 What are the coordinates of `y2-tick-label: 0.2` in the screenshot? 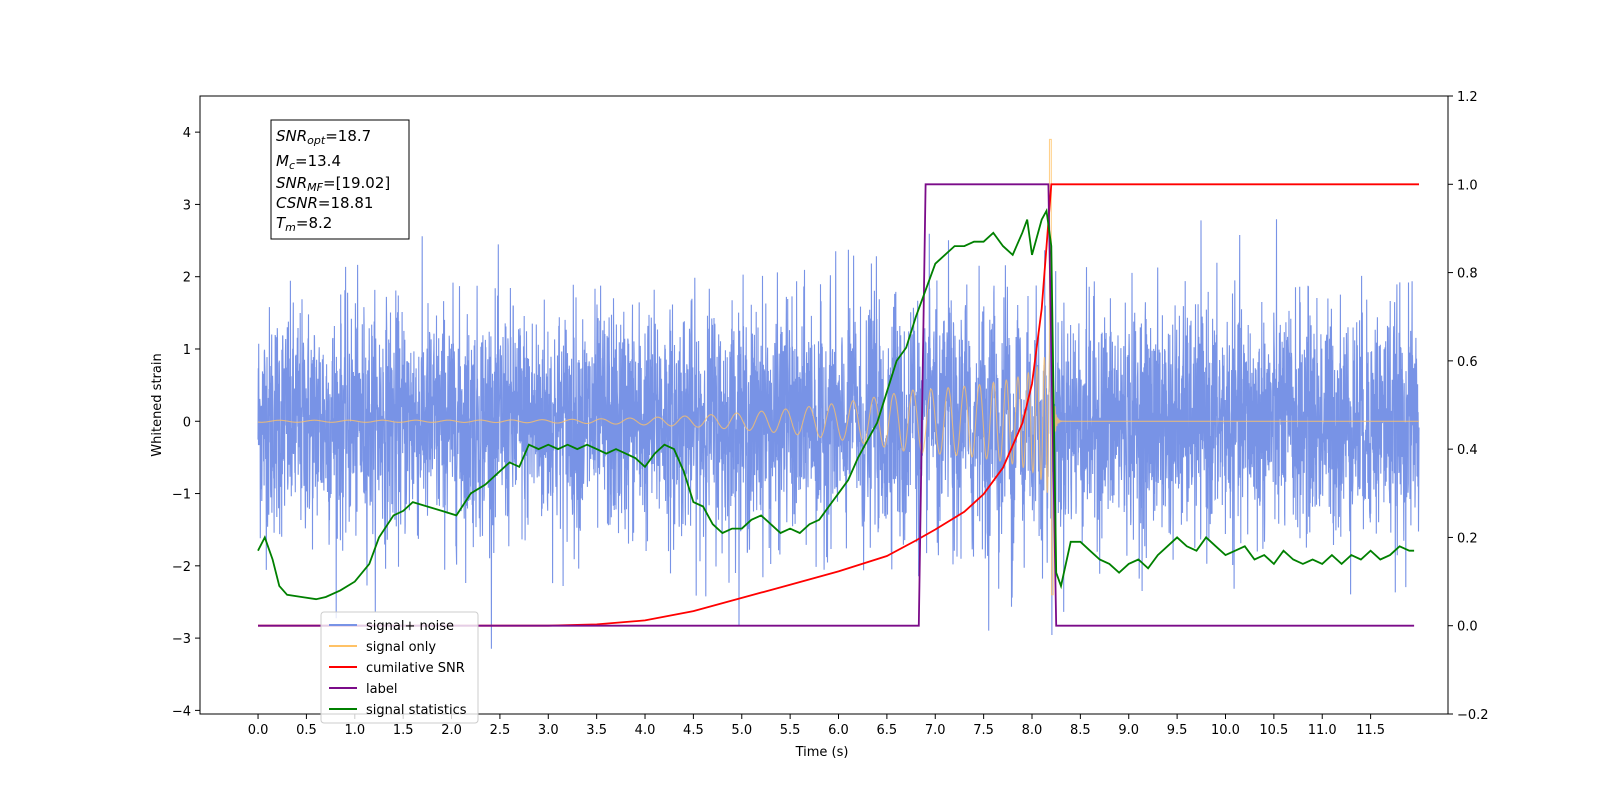 It's located at (1467, 538).